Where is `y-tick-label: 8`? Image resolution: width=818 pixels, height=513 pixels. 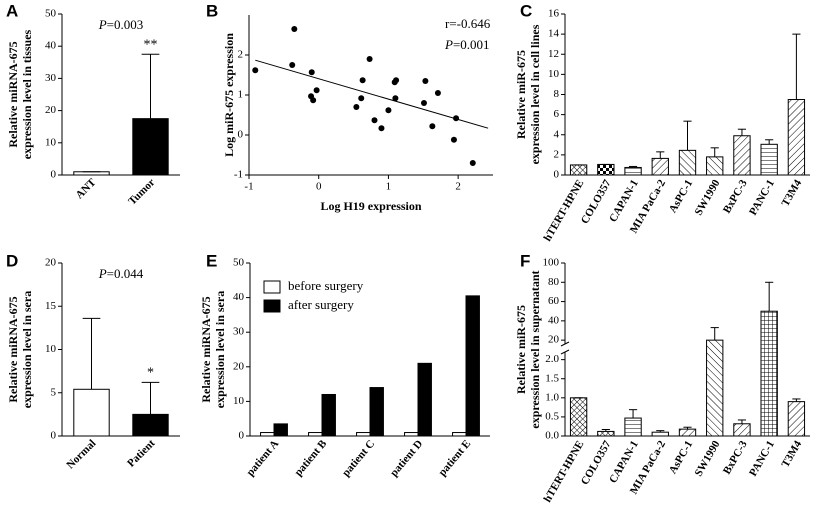 y-tick-label: 8 is located at coordinates (557, 94).